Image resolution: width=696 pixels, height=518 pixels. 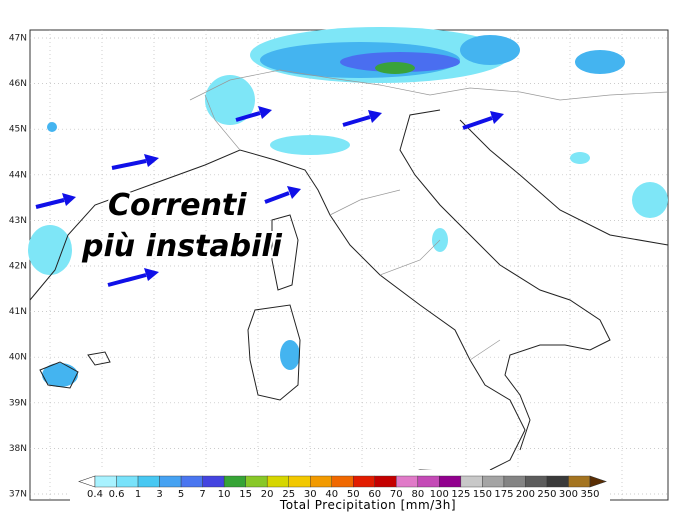 I want to click on corsica, so click(x=285, y=252).